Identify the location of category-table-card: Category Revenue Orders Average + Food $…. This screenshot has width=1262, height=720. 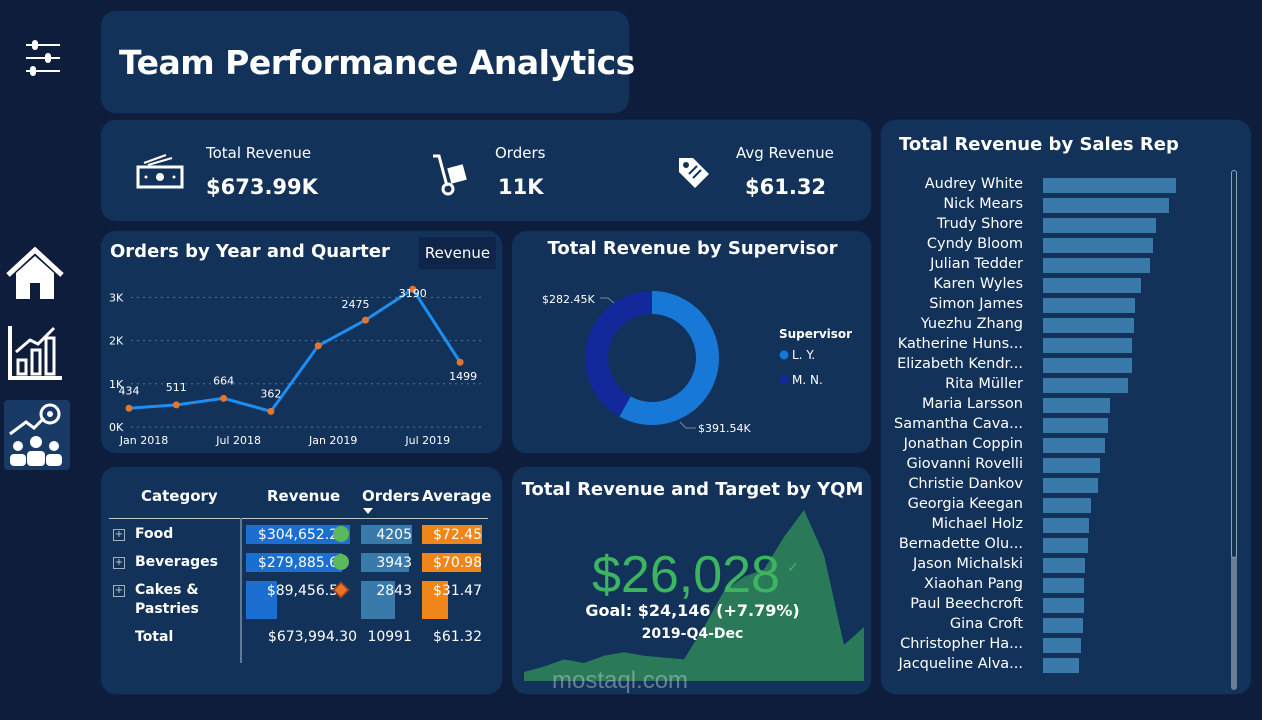
(301, 580).